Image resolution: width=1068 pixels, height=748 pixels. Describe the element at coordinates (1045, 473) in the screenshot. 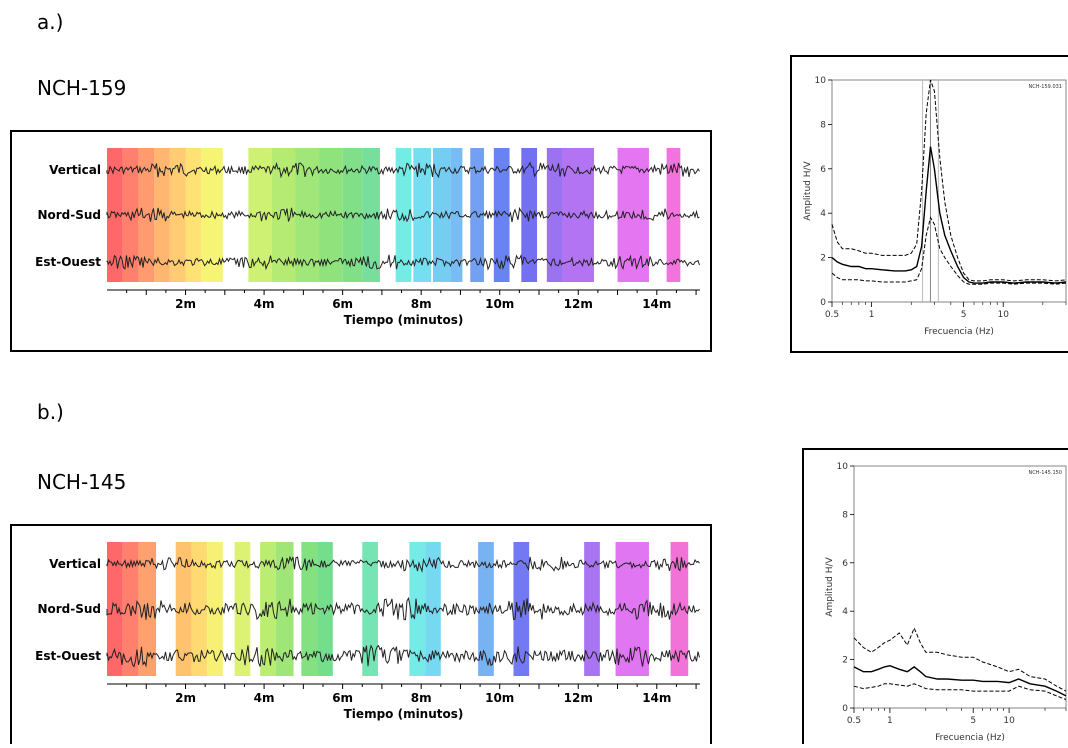

I see `hv-tag: NCH-145.150` at that location.